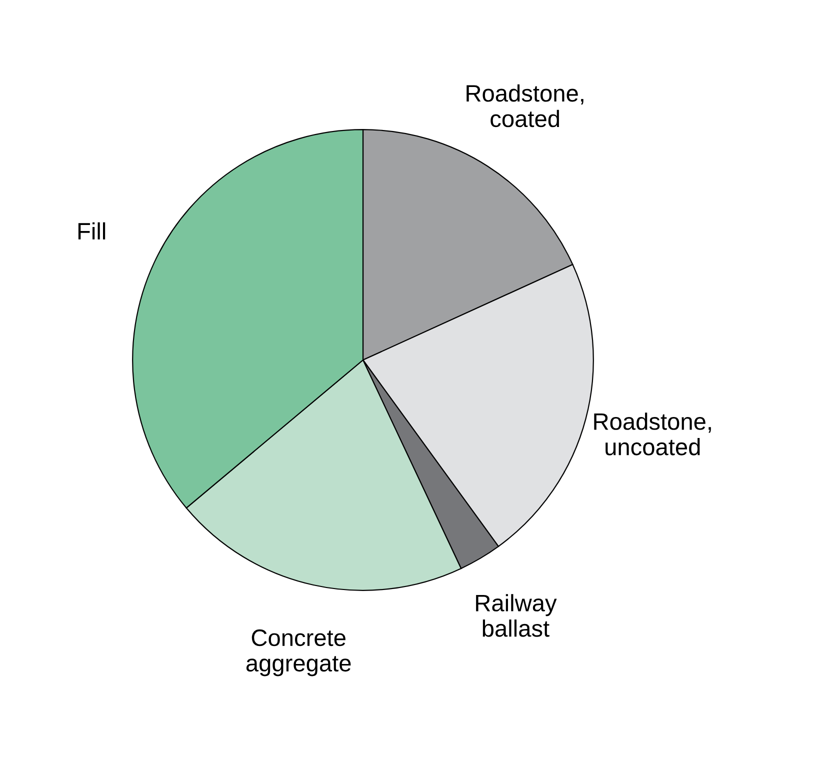 The width and height of the screenshot is (839, 760). What do you see at coordinates (516, 615) in the screenshot?
I see `slice-label: Railway ballast` at bounding box center [516, 615].